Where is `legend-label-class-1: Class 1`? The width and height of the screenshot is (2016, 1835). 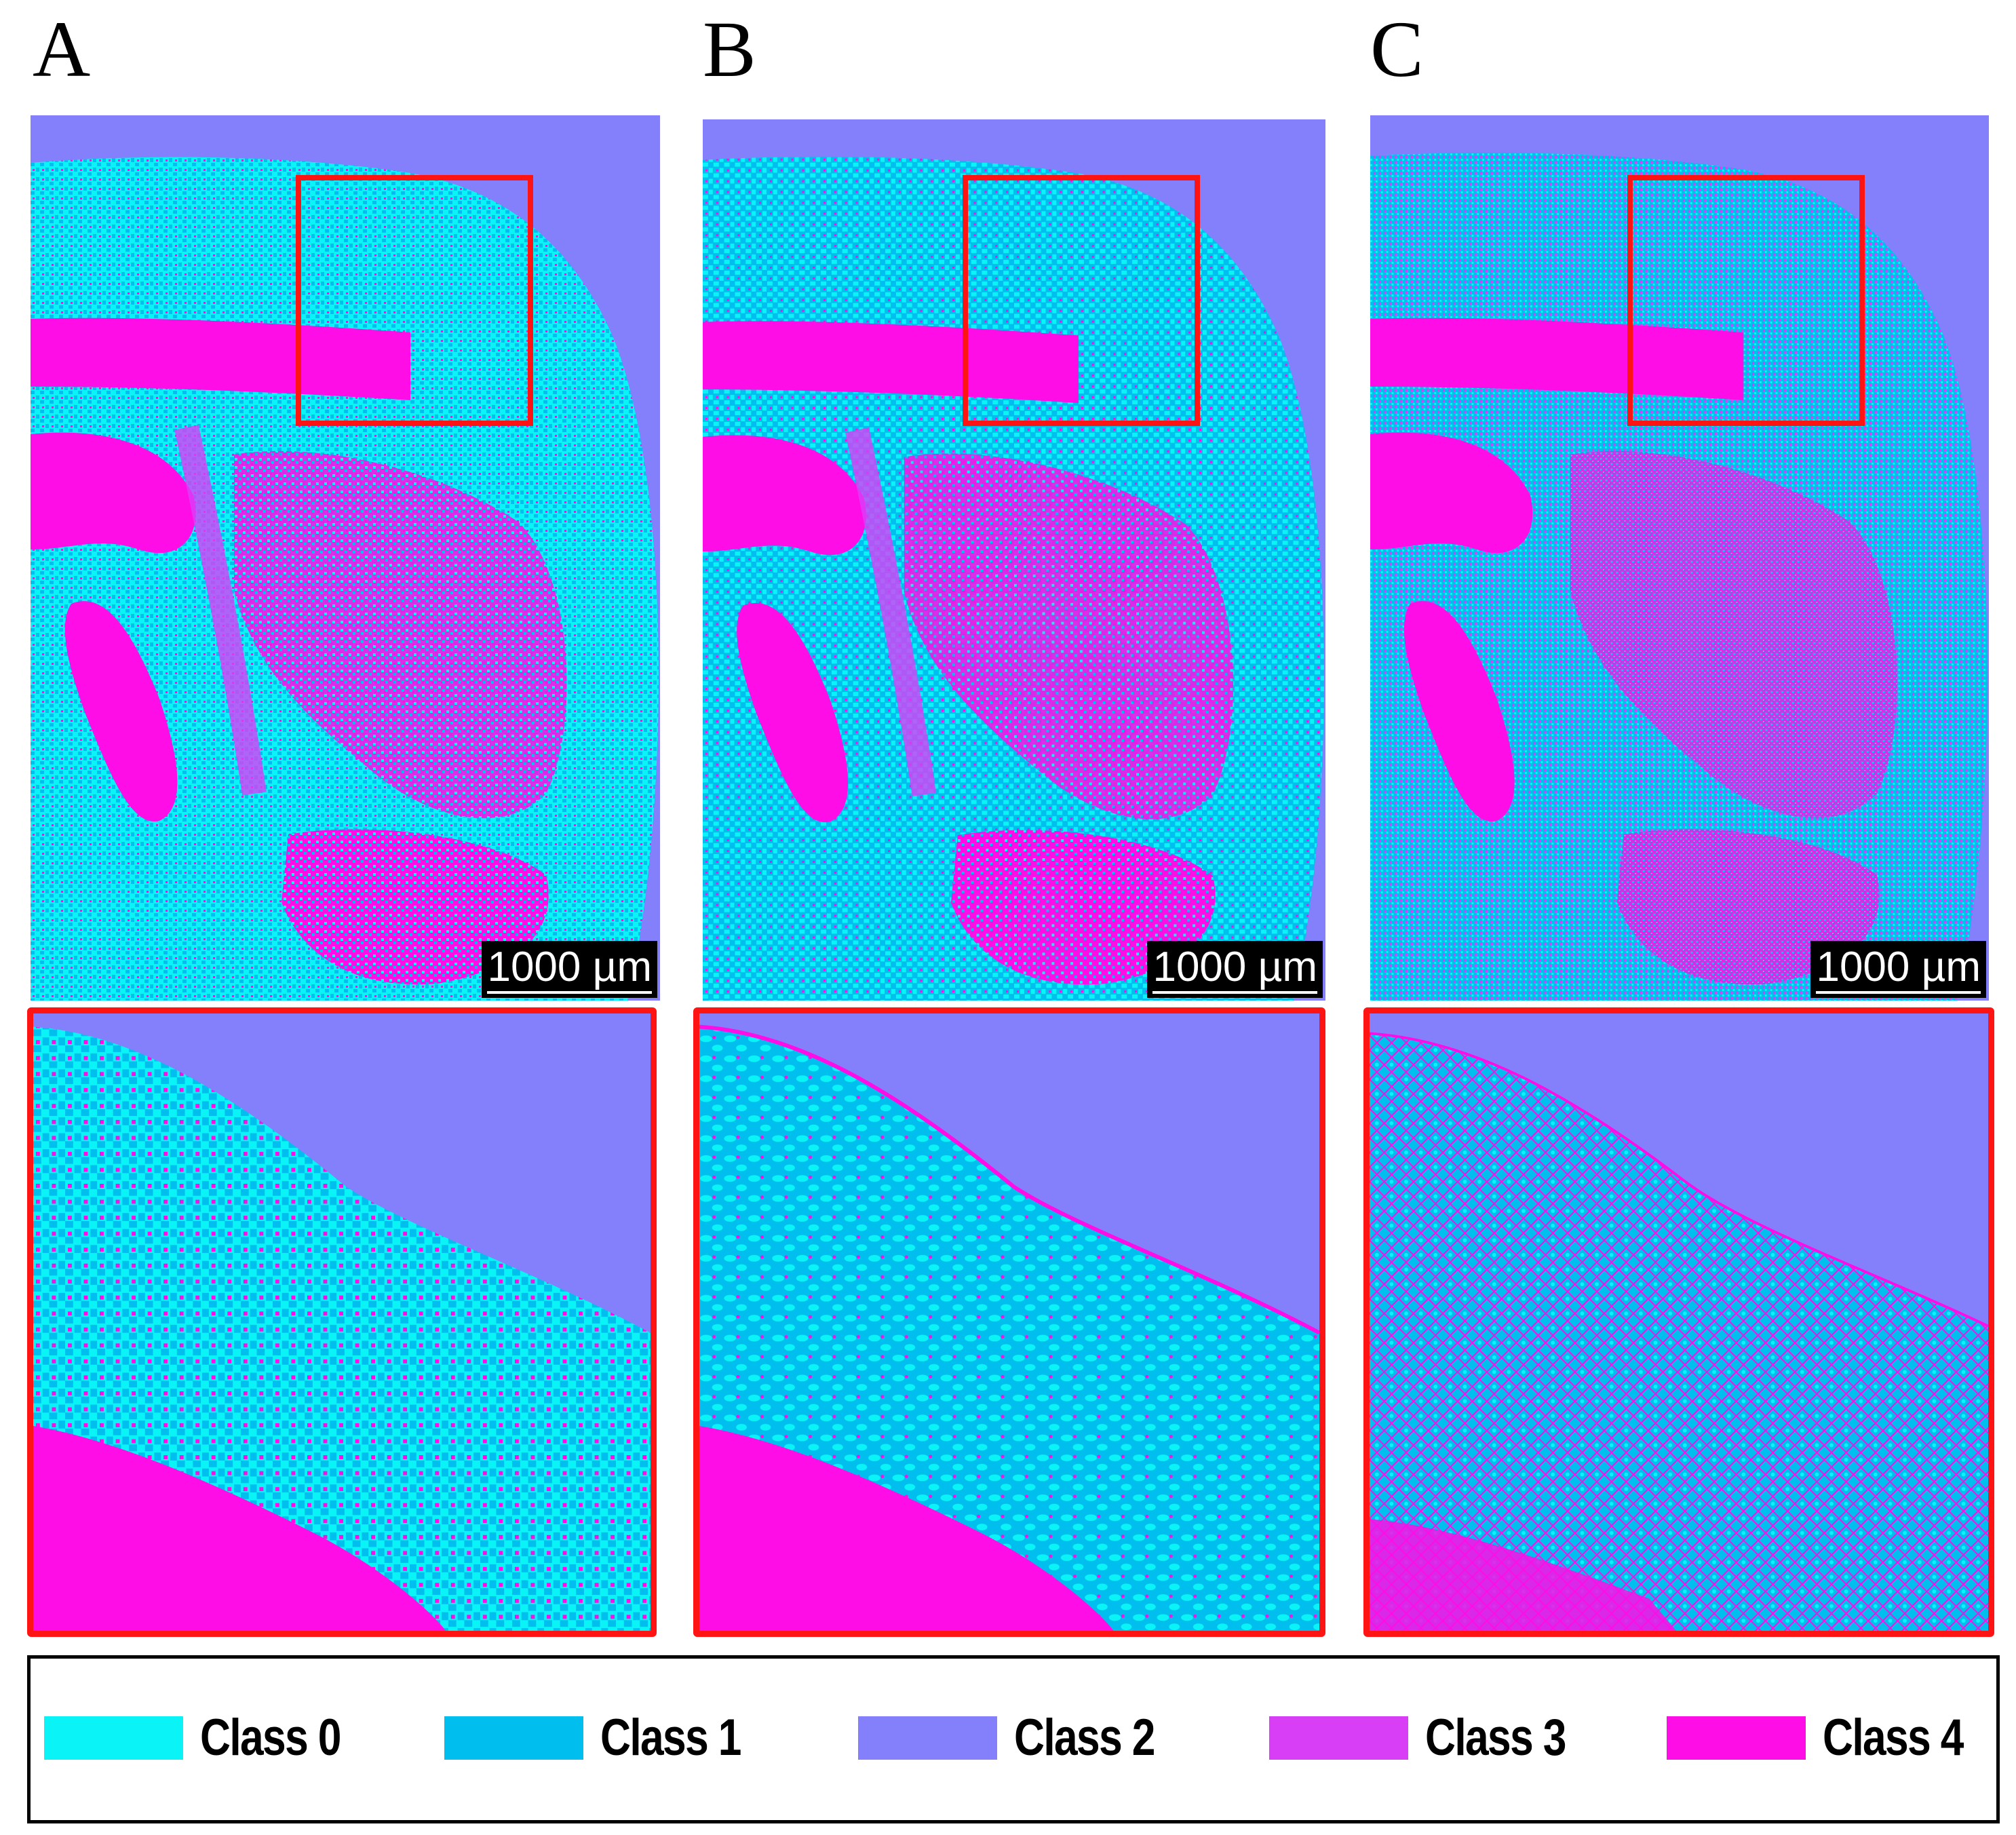
legend-label-class-1: Class 1 is located at coordinates (671, 1737).